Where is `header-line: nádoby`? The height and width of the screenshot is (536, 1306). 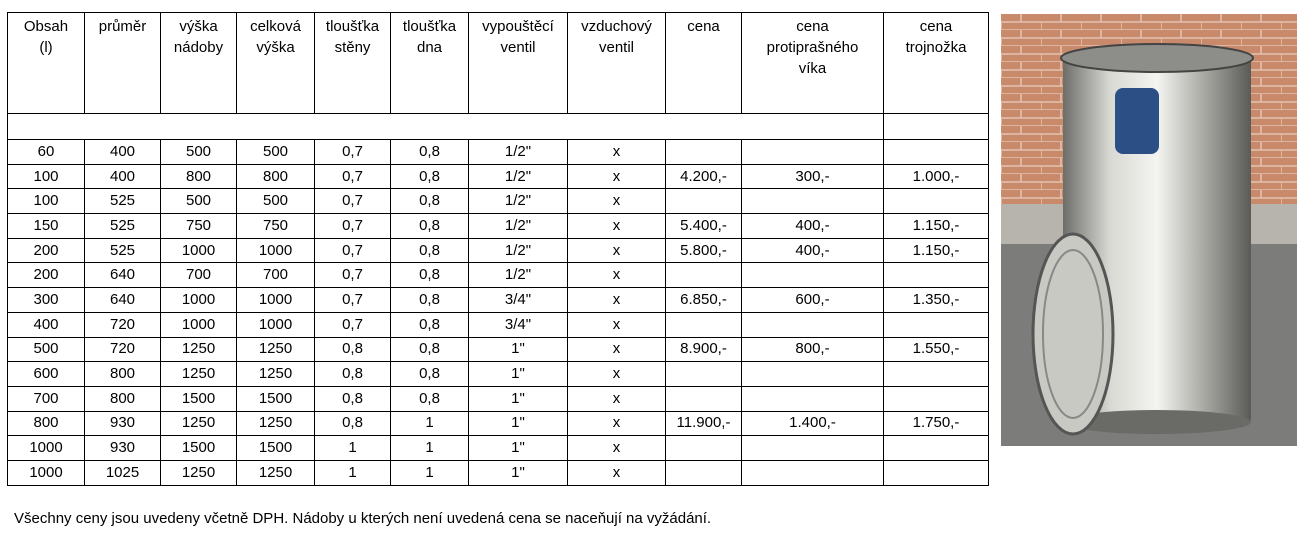
header-line: nádoby is located at coordinates (198, 47).